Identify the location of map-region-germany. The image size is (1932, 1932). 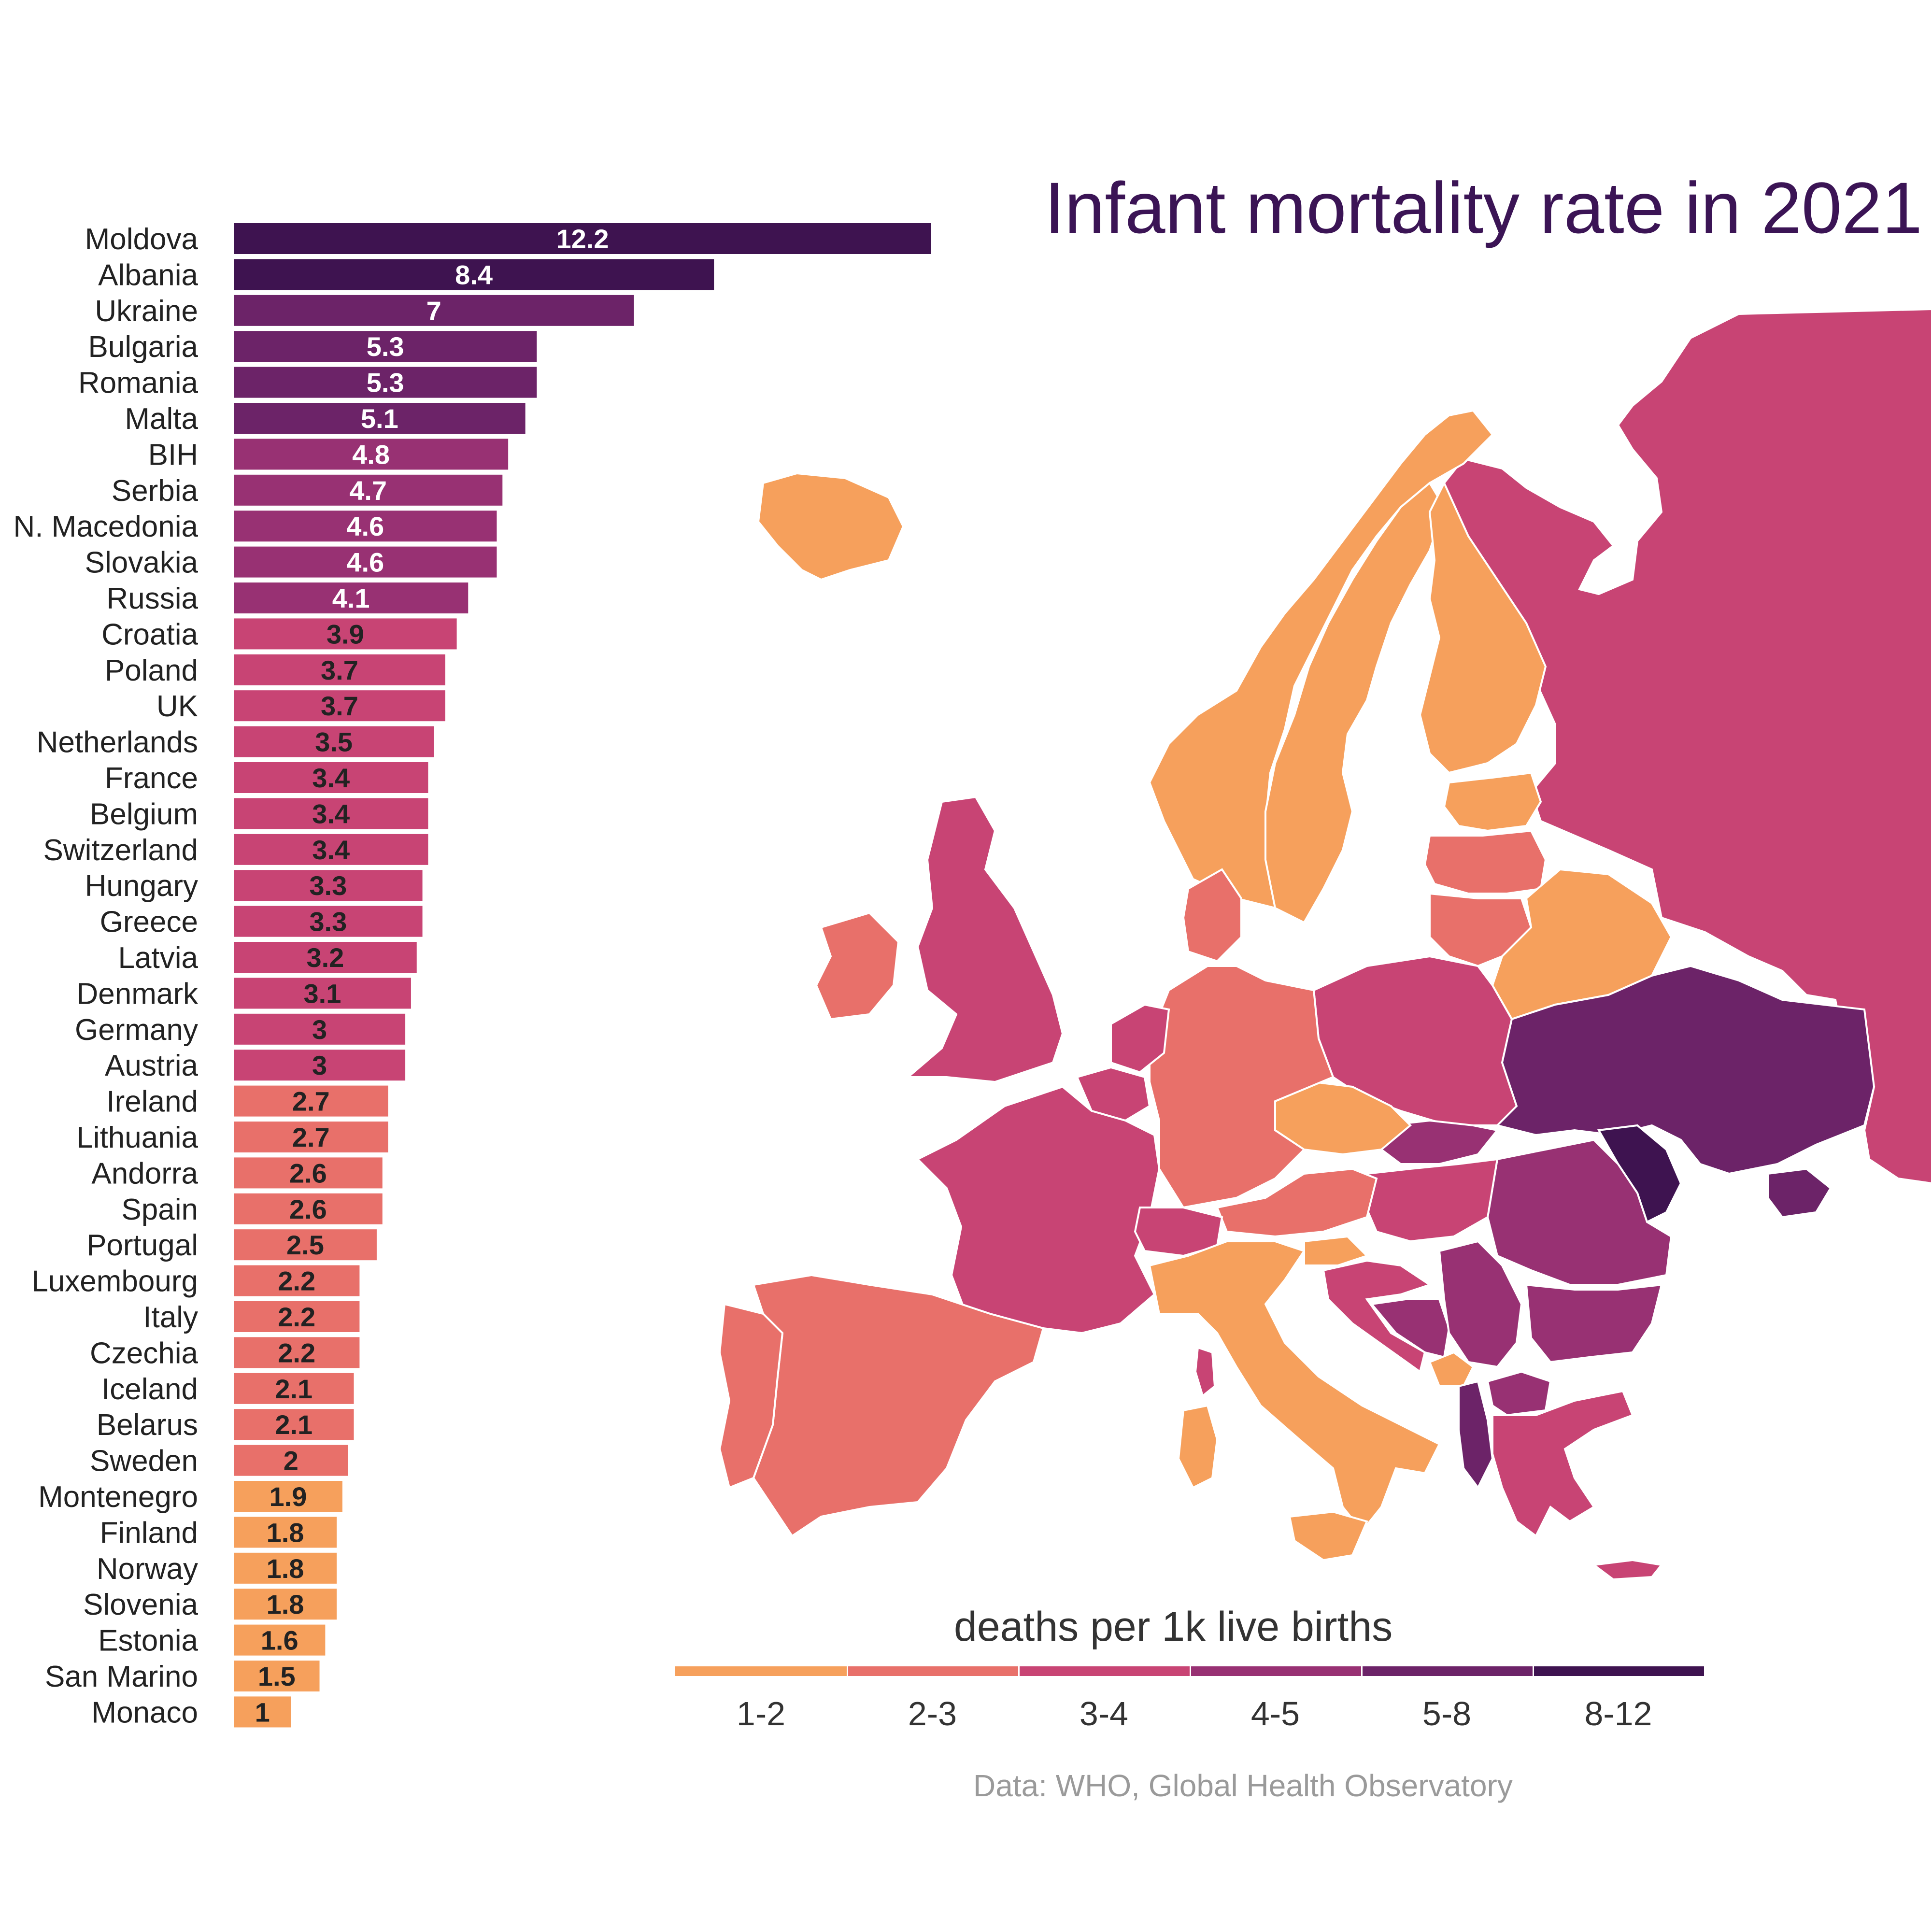
(1242, 1087).